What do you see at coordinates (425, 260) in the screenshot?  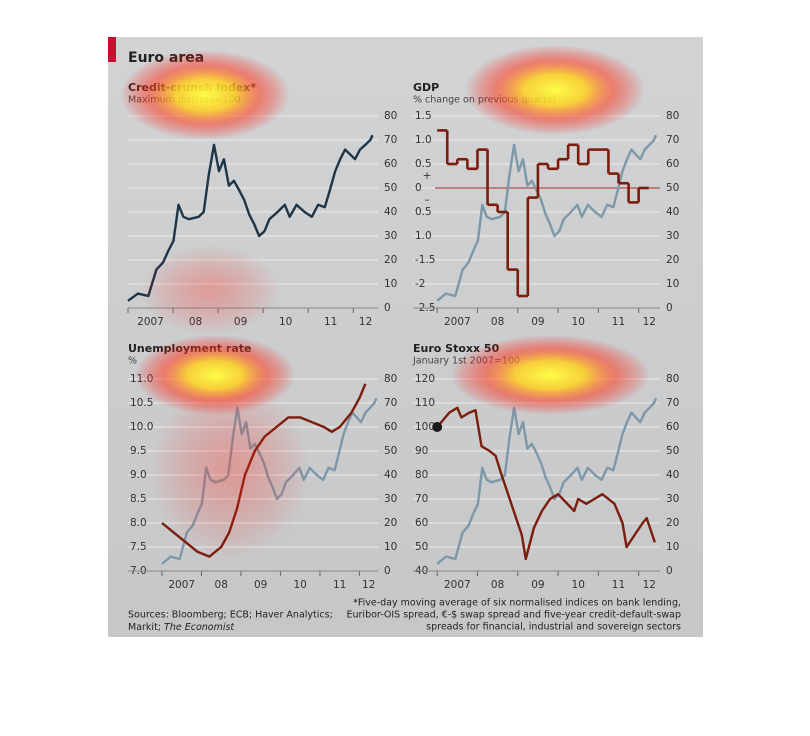 I see `y-tick-label: -1.5` at bounding box center [425, 260].